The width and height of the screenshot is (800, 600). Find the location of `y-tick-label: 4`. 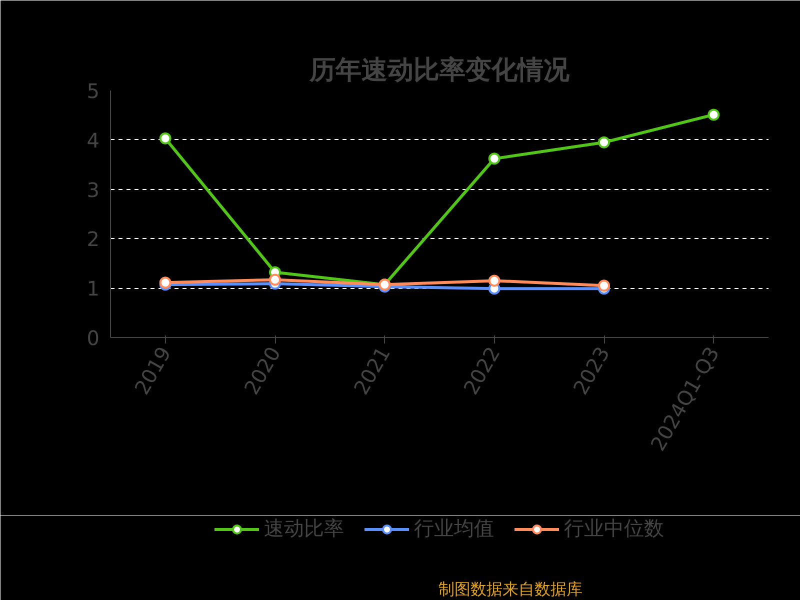

y-tick-label: 4 is located at coordinates (93, 140).